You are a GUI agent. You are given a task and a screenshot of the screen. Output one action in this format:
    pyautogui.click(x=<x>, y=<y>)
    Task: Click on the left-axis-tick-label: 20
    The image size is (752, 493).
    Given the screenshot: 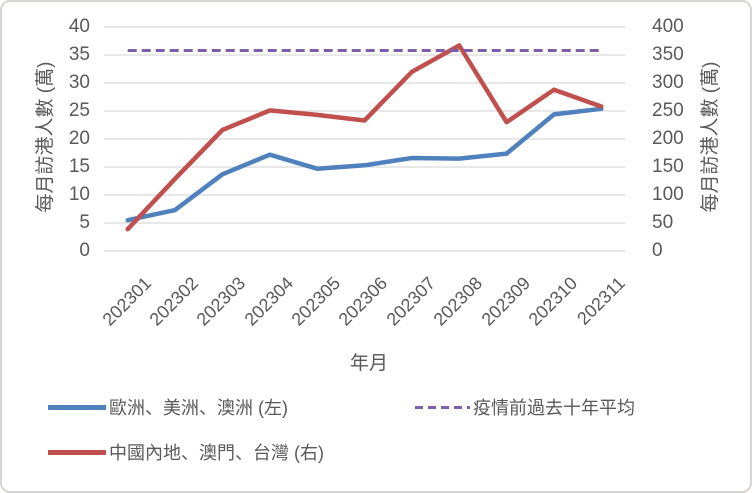 What is the action you would take?
    pyautogui.click(x=79, y=138)
    